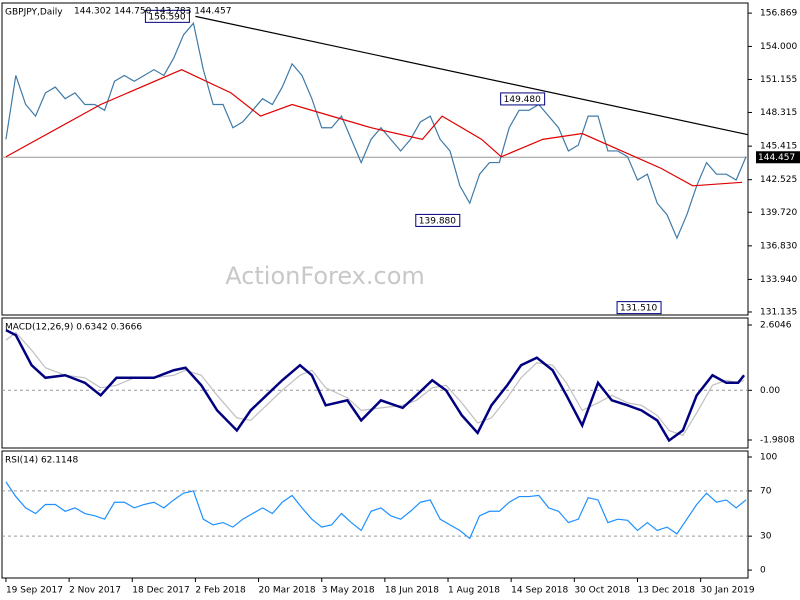 Image resolution: width=800 pixels, height=600 pixels. Describe the element at coordinates (776, 325) in the screenshot. I see `y-tick-label: 2.6046` at that location.